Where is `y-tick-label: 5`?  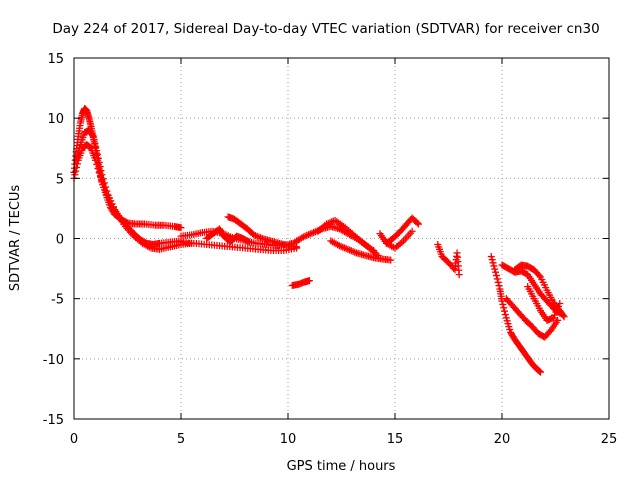 y-tick-label: 5 is located at coordinates (60, 179).